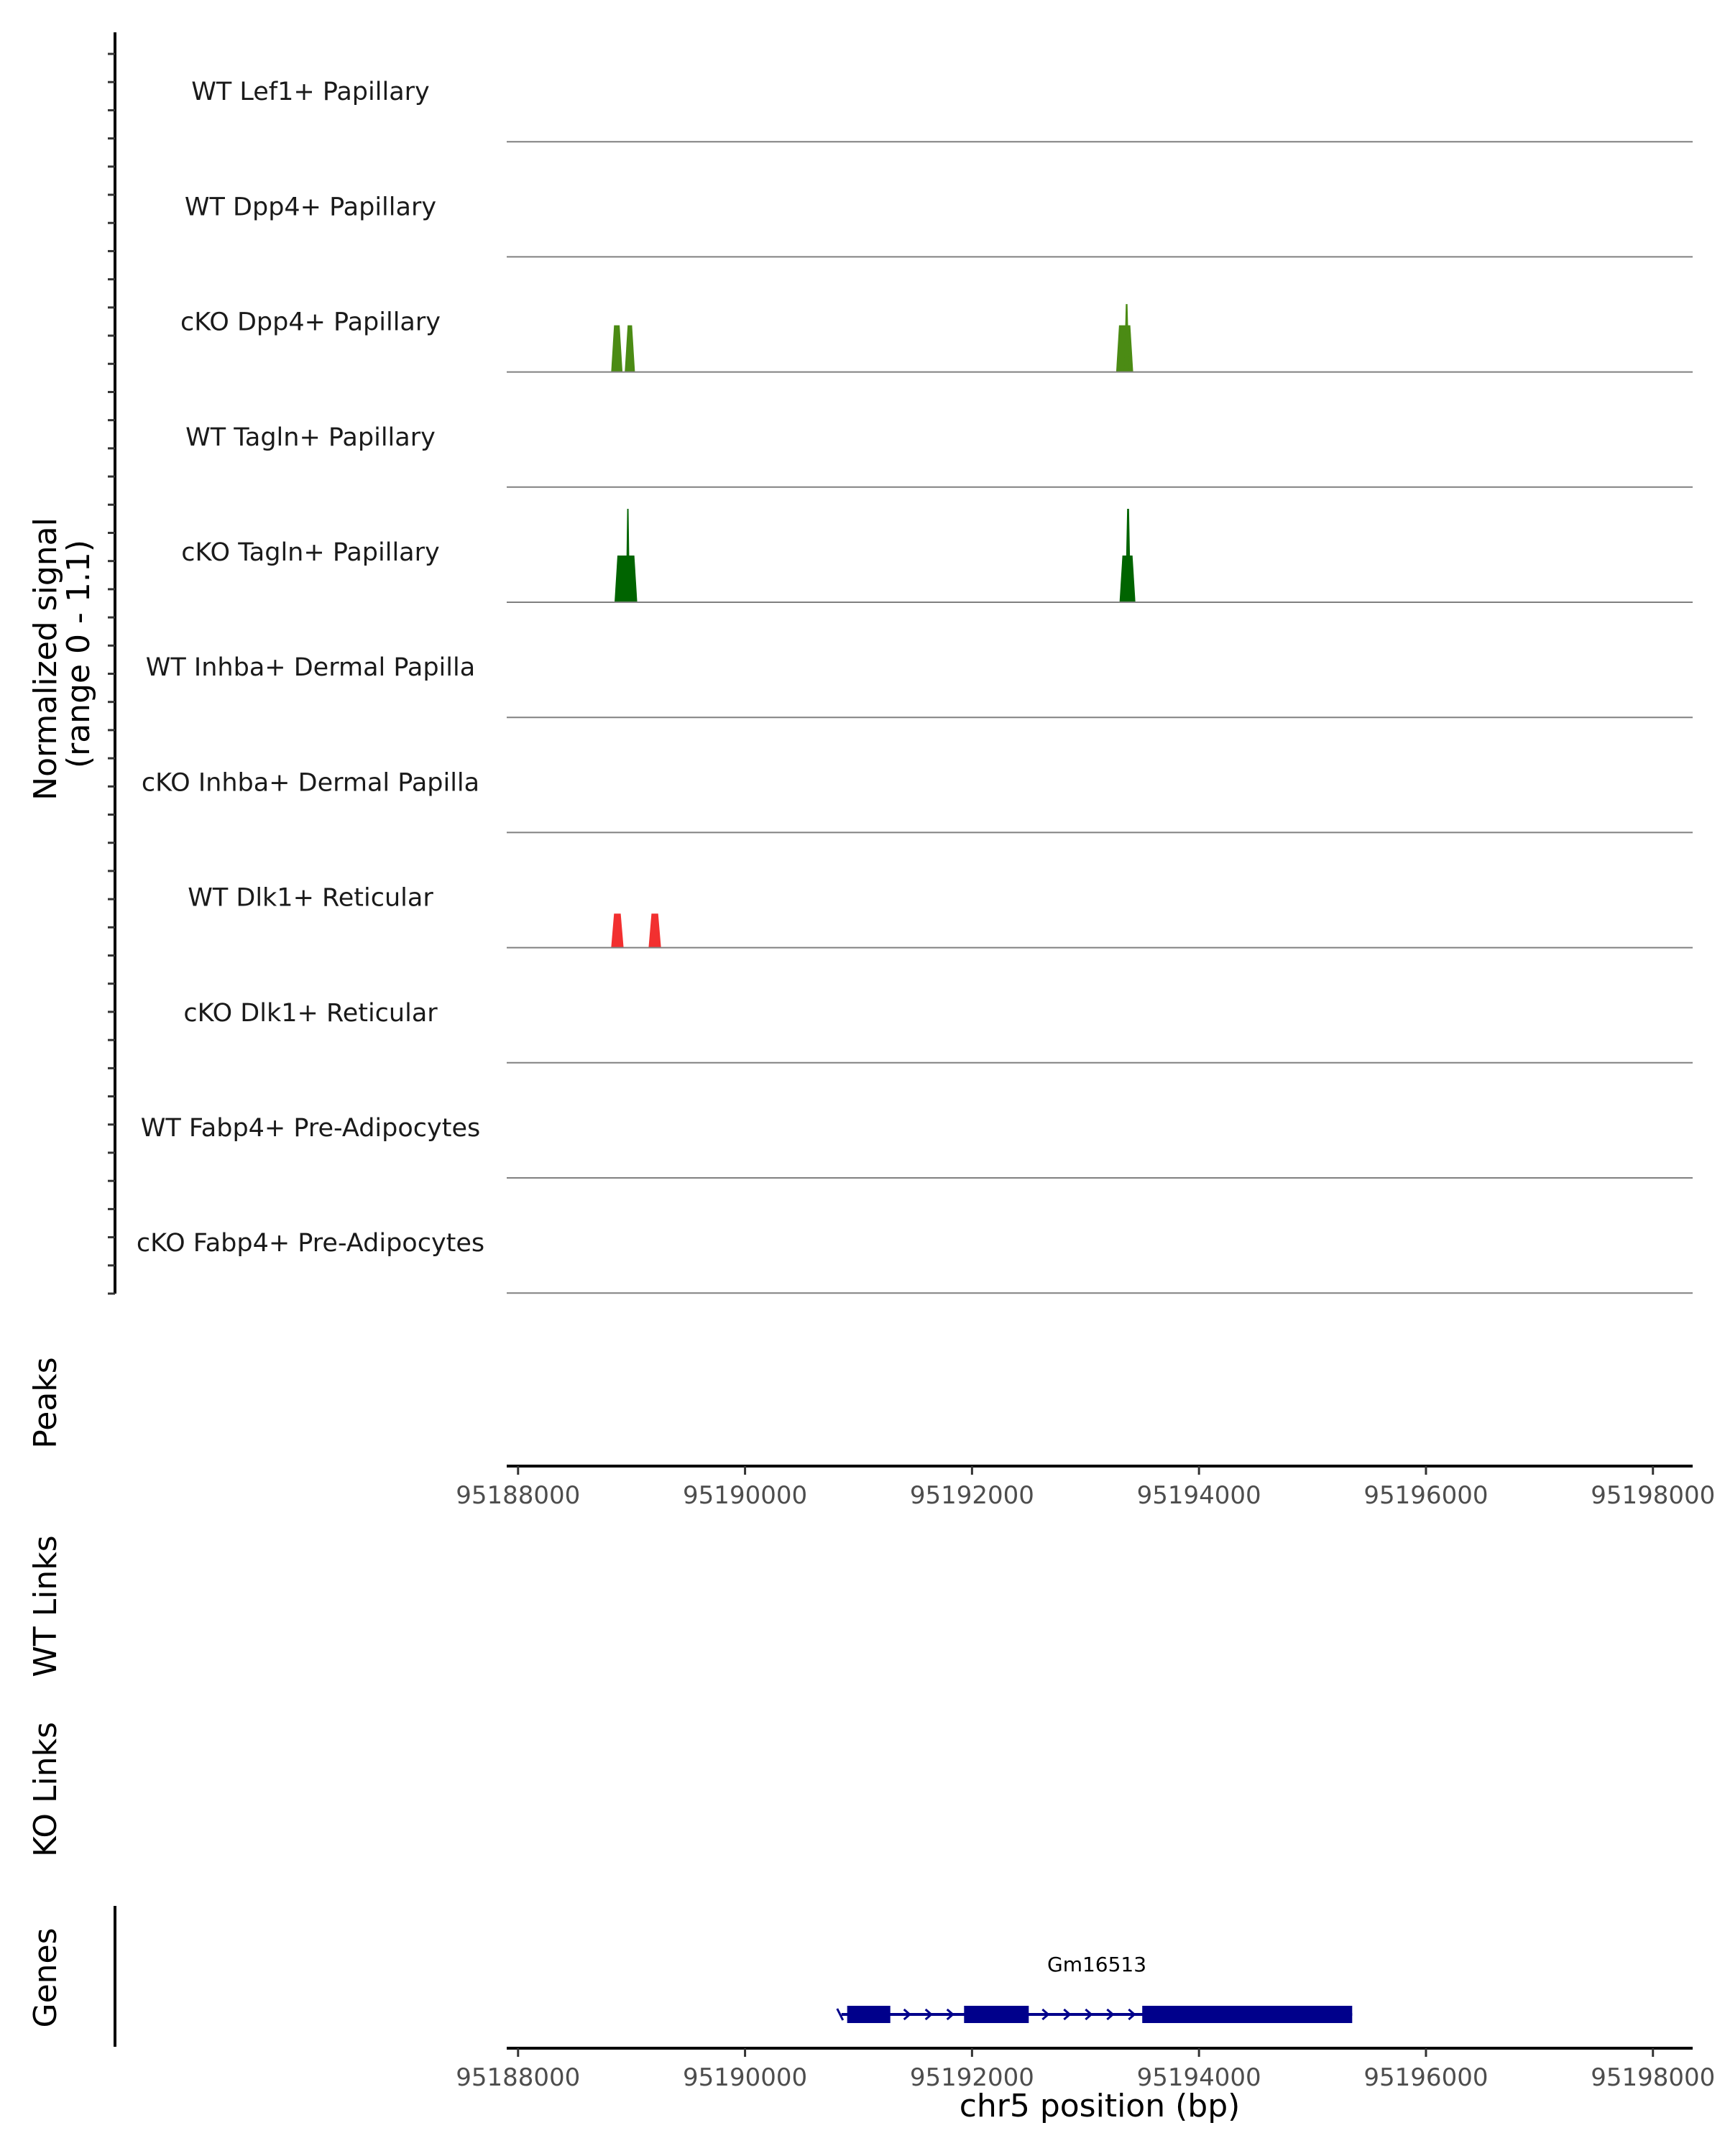  What do you see at coordinates (310, 322) in the screenshot?
I see `track-label: cKO Dpp4+ Papillary` at bounding box center [310, 322].